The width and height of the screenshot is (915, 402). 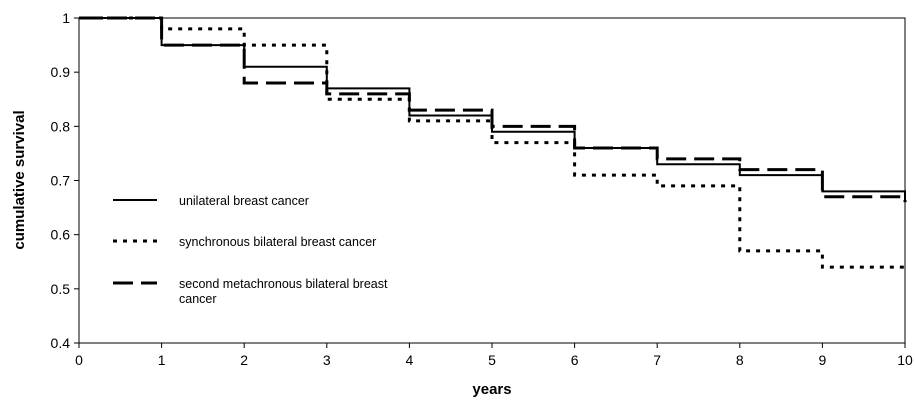 I want to click on y-tick-label: 0.9, so click(x=61, y=72).